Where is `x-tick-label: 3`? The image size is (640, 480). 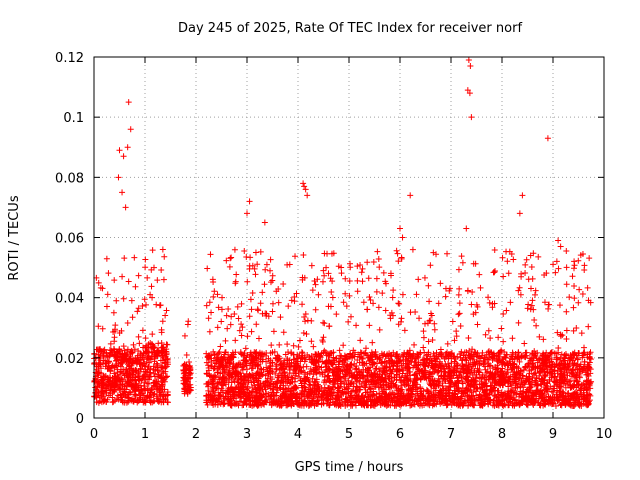 x-tick-label: 3 is located at coordinates (247, 434).